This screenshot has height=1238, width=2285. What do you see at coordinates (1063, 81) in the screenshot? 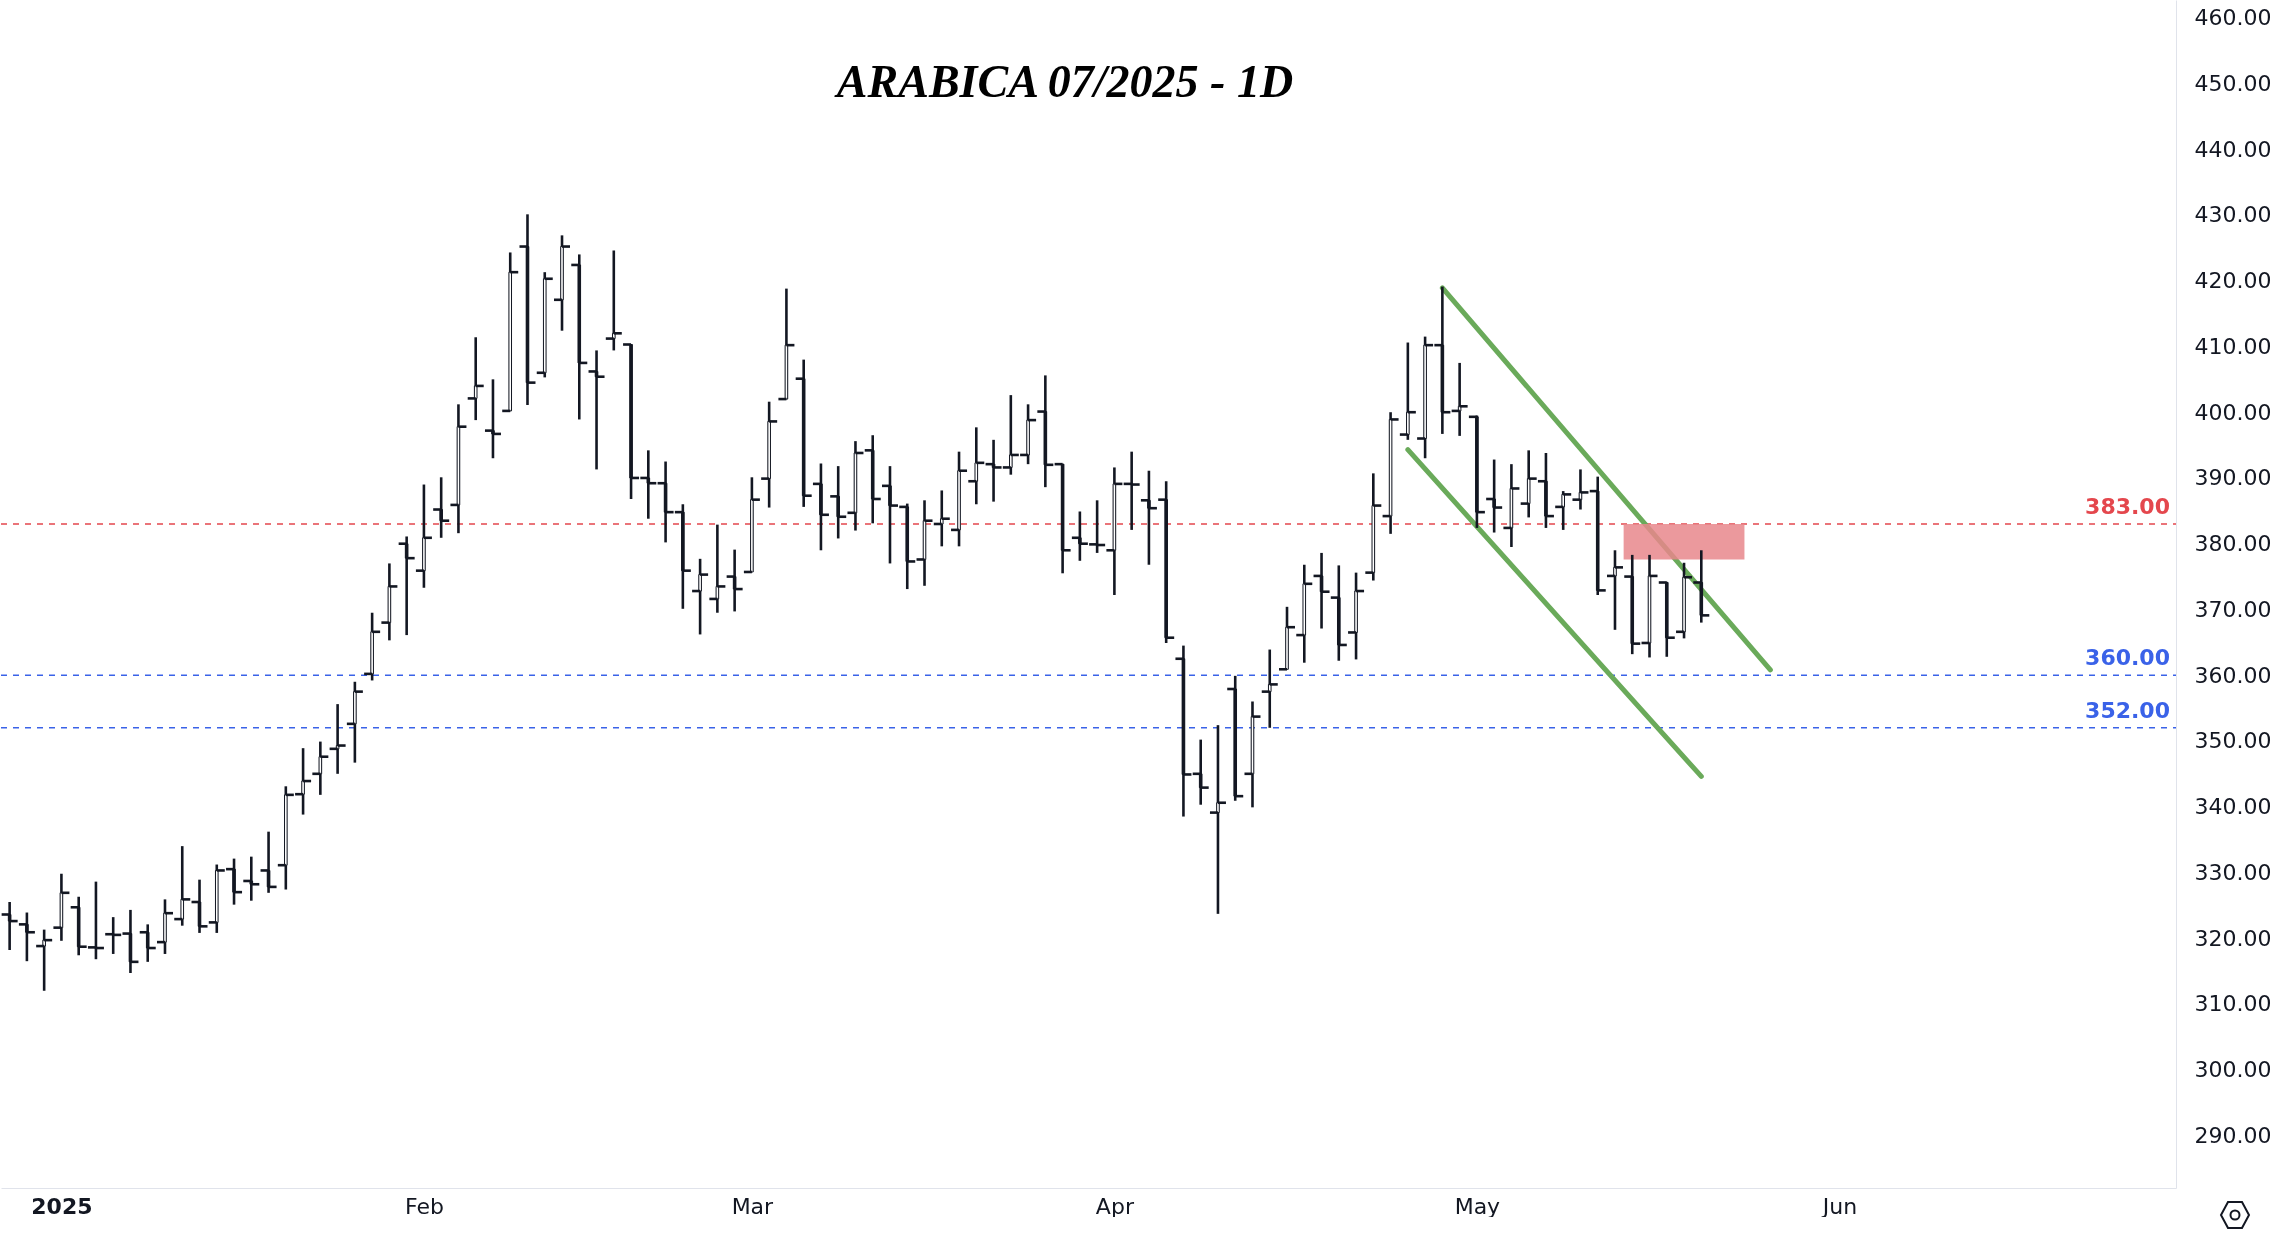
I see `text: ARABICA 07/2025 - 1D` at bounding box center [1063, 81].